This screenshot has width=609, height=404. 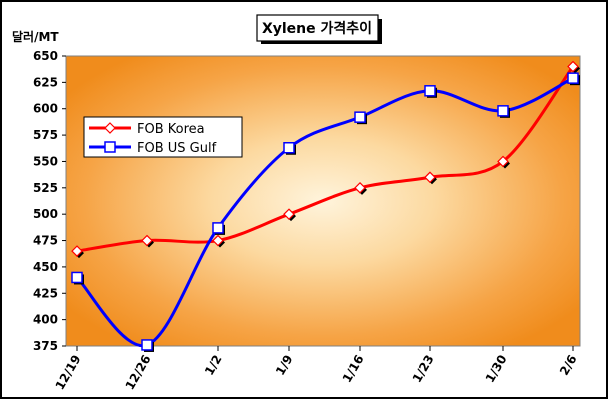 I want to click on y-axis-label: 달러/MT, so click(x=35, y=36).